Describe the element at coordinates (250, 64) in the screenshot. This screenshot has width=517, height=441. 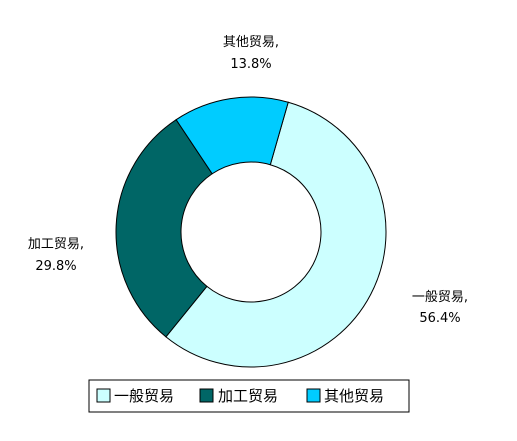
I see `slice-label-other-trade-value: 13.8%` at that location.